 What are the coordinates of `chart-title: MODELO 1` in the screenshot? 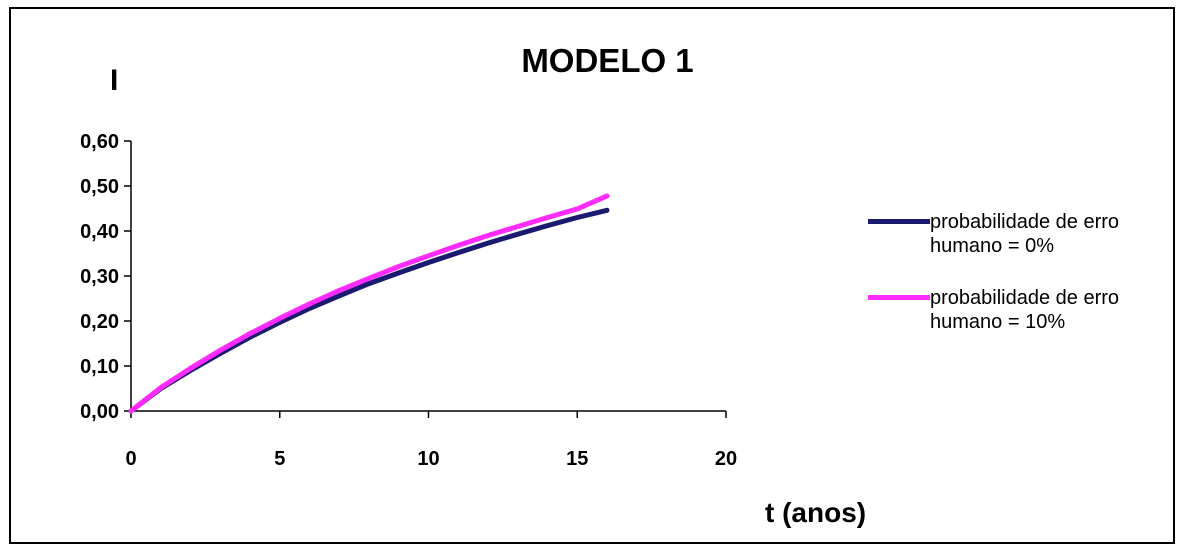 It's located at (607, 60).